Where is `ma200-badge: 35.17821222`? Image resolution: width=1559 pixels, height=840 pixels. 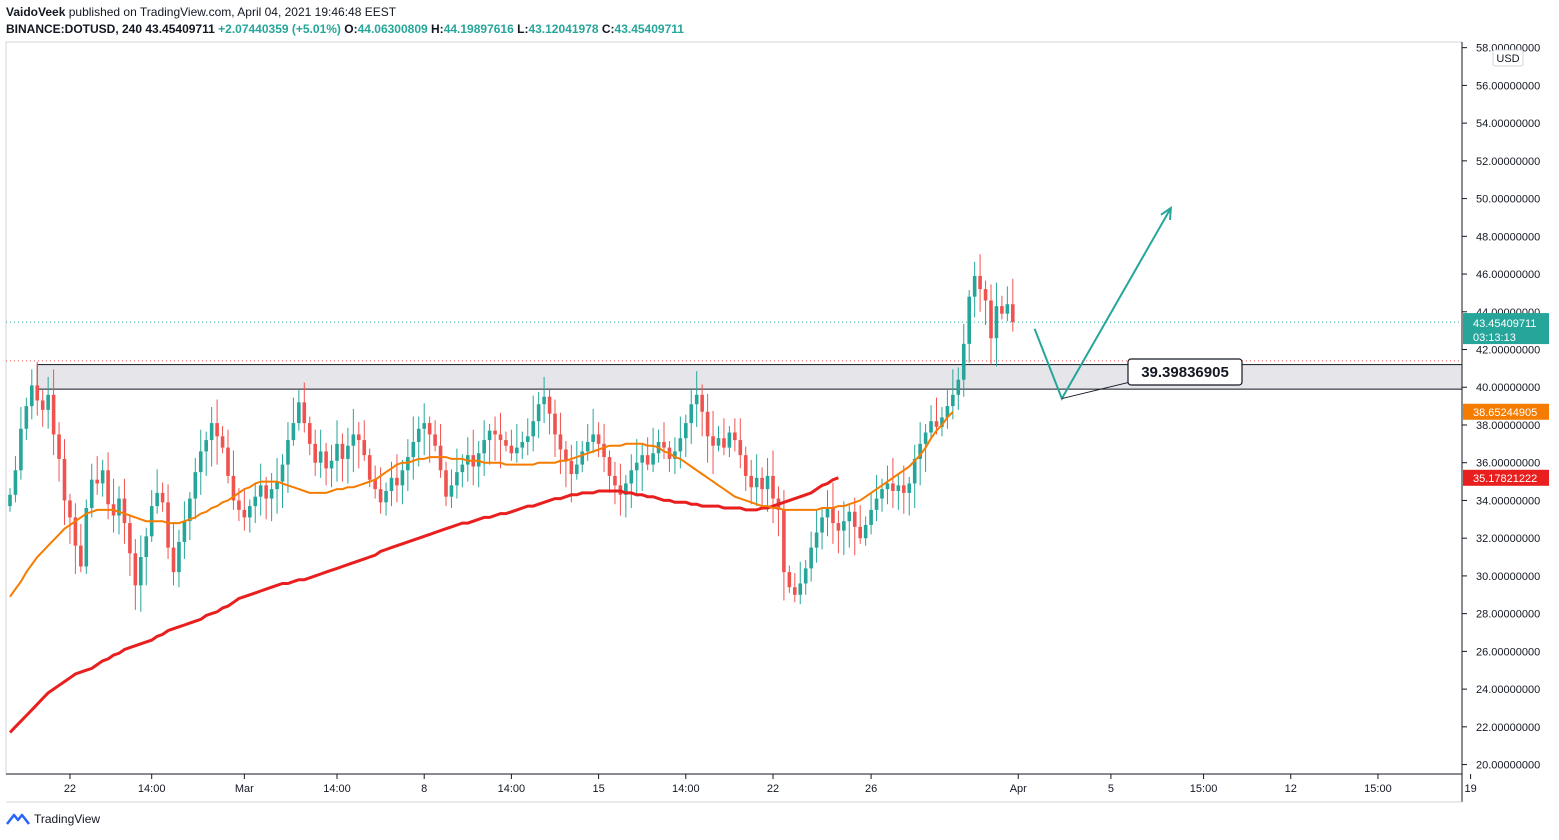 ma200-badge: 35.17821222 is located at coordinates (1506, 477).